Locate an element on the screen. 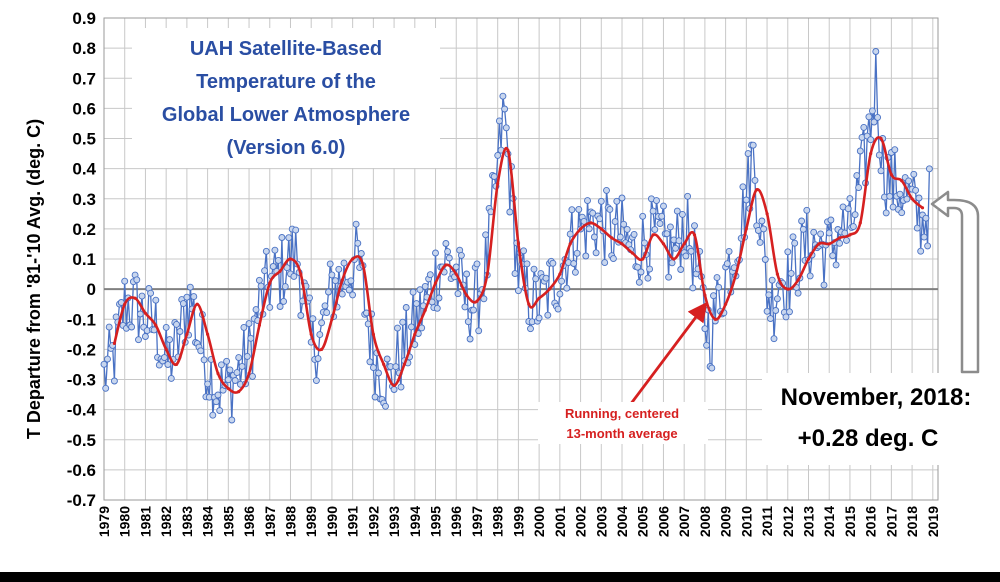 Image resolution: width=1000 pixels, height=582 pixels. annotations: Running, centered 13-month average is located at coordinates (623, 372).